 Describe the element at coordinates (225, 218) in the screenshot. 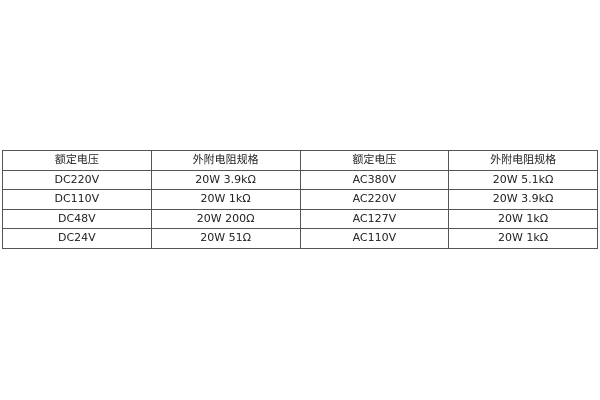

I see `cell: 20W 200Ω` at that location.